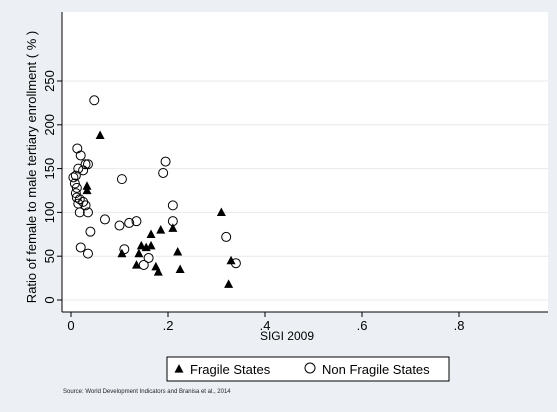  What do you see at coordinates (362, 325) in the screenshot?
I see `x-tick-label: .6` at bounding box center [362, 325].